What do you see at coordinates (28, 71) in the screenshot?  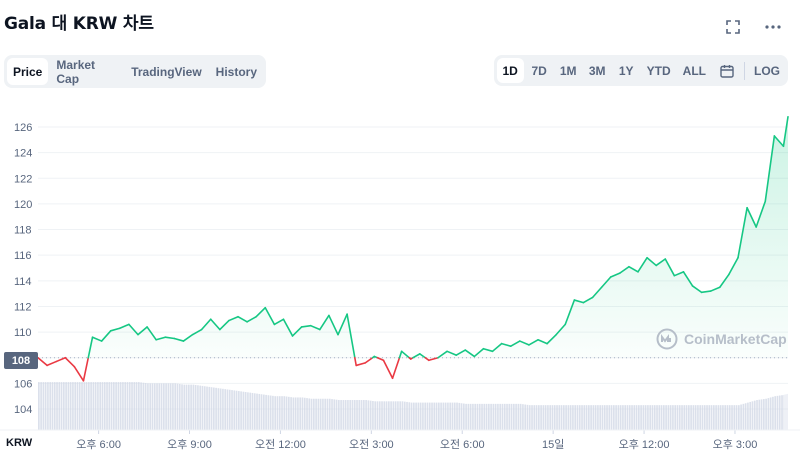 I see `tab-price: Price` at bounding box center [28, 71].